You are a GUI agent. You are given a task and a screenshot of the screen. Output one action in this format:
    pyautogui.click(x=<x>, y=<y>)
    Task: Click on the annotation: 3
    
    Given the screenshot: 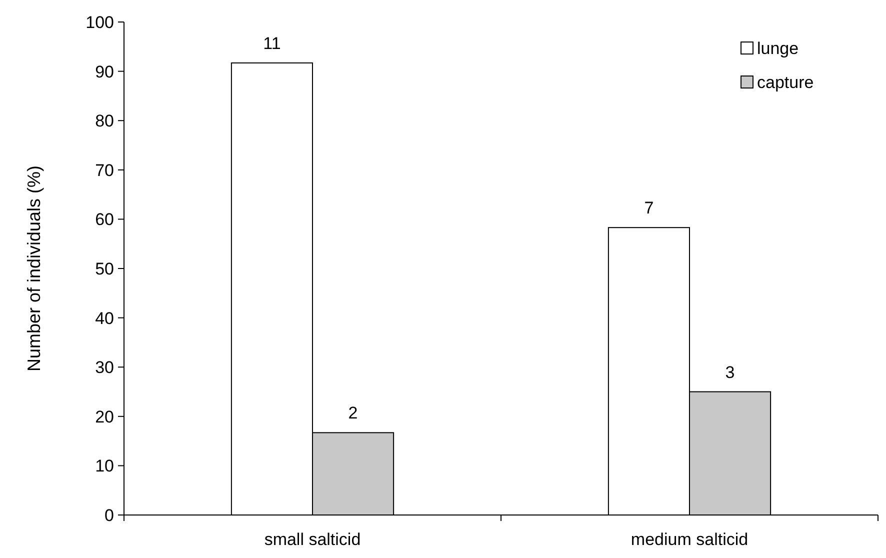 What is the action you would take?
    pyautogui.click(x=730, y=372)
    